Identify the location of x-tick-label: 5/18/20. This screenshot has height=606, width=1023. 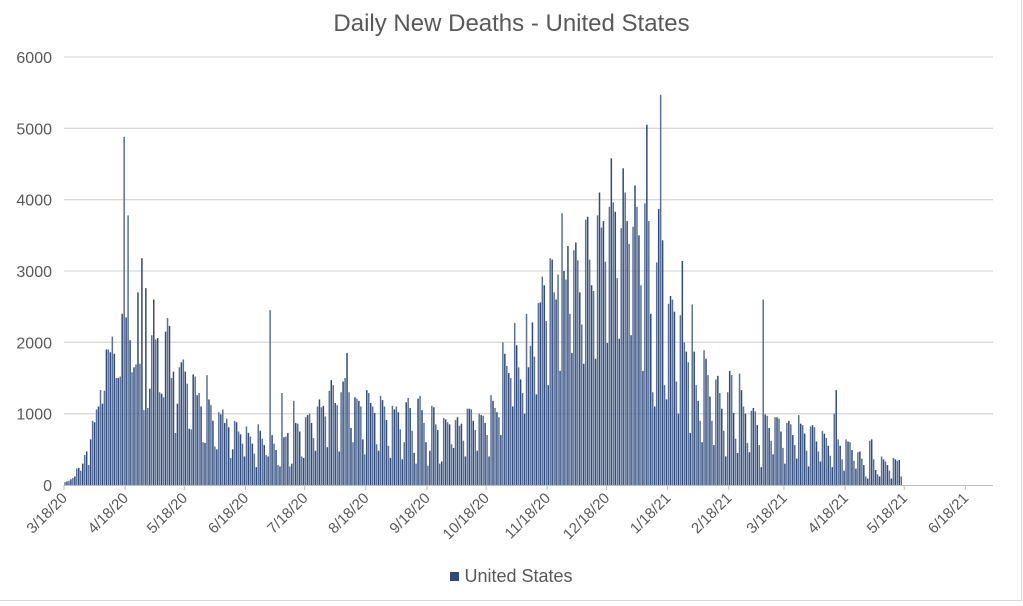
(167, 513).